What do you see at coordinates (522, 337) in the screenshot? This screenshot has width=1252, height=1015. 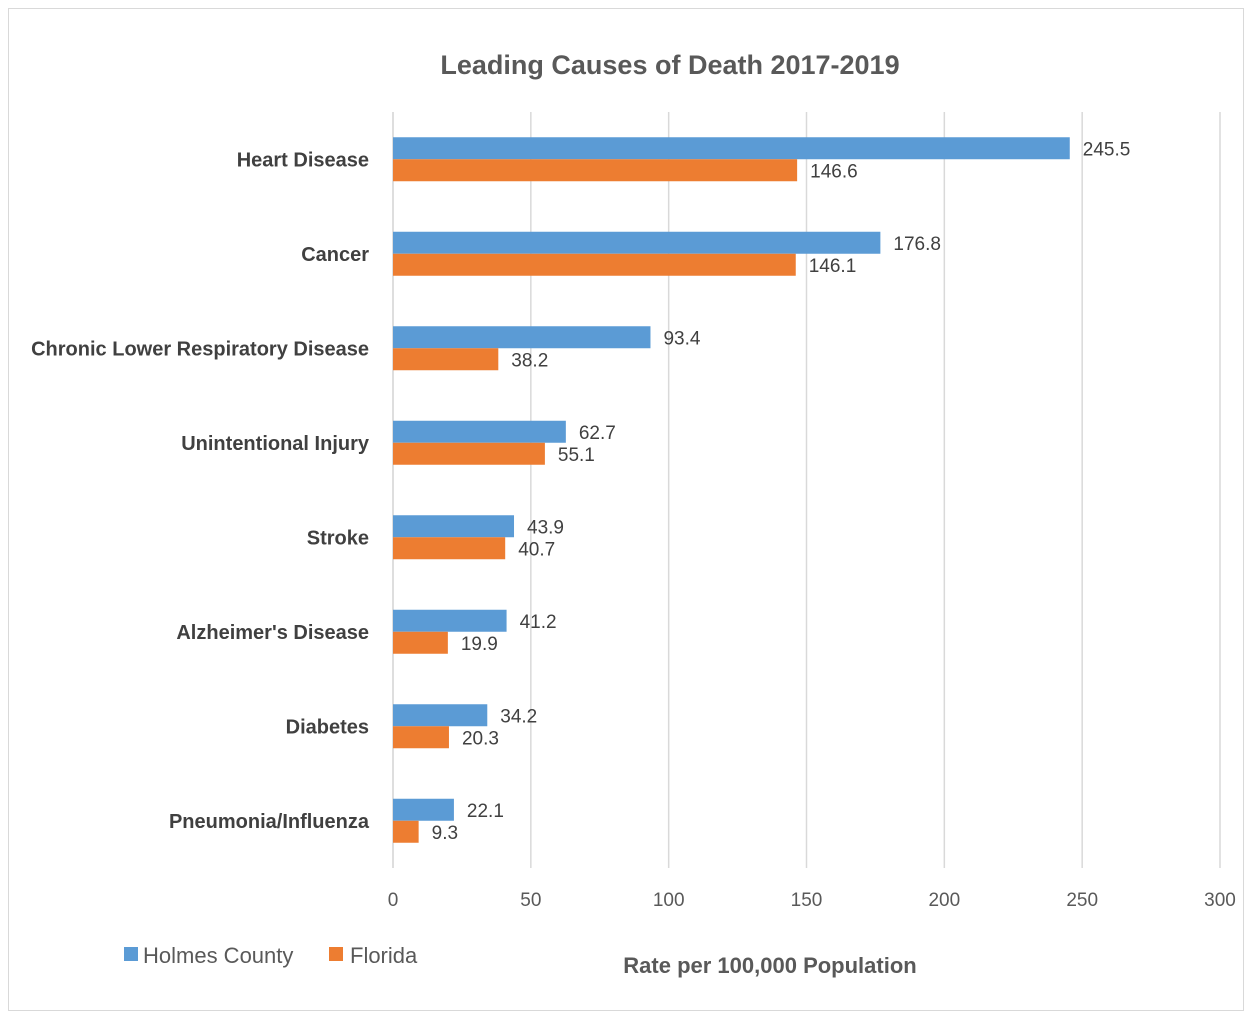 I see `bar-holmes-county-chronic-lower-respiratory-disease` at bounding box center [522, 337].